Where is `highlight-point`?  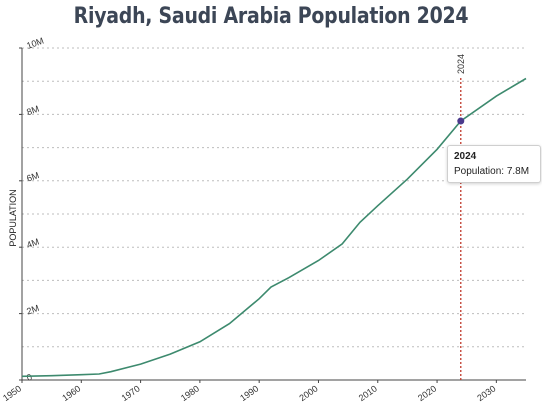
highlight-point is located at coordinates (461, 121).